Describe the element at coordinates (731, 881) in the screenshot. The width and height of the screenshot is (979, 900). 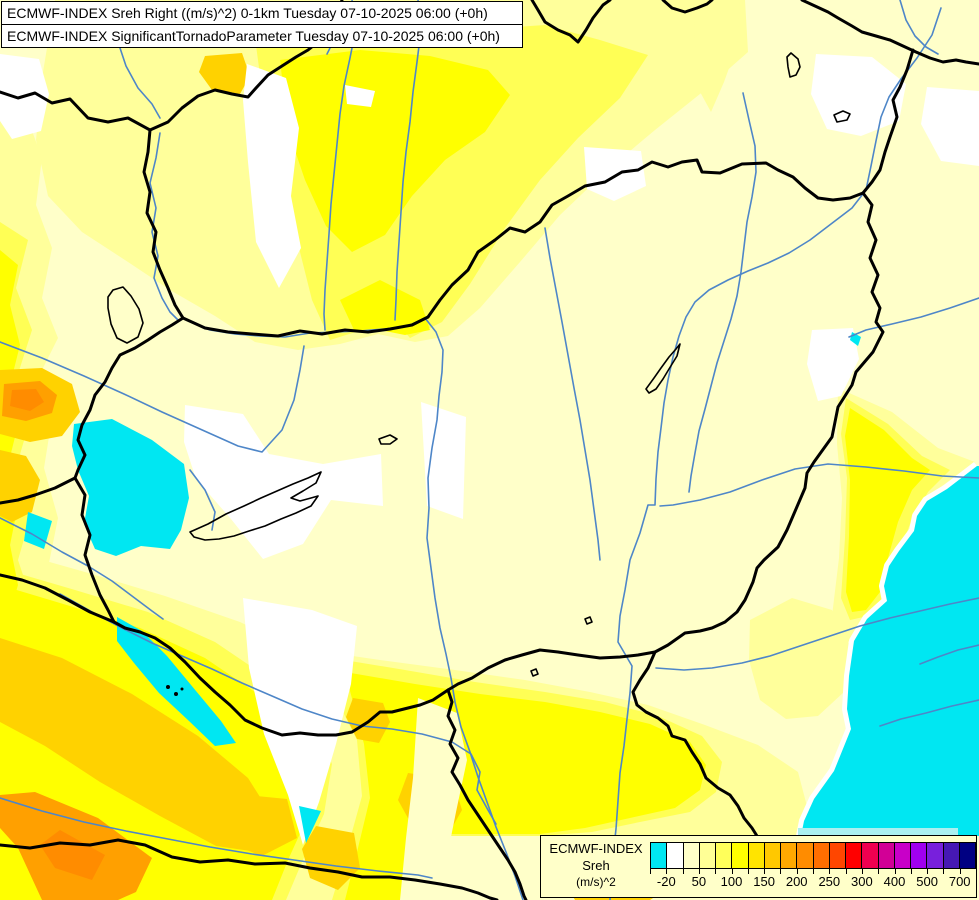
I see `legend-tick-label: 100` at that location.